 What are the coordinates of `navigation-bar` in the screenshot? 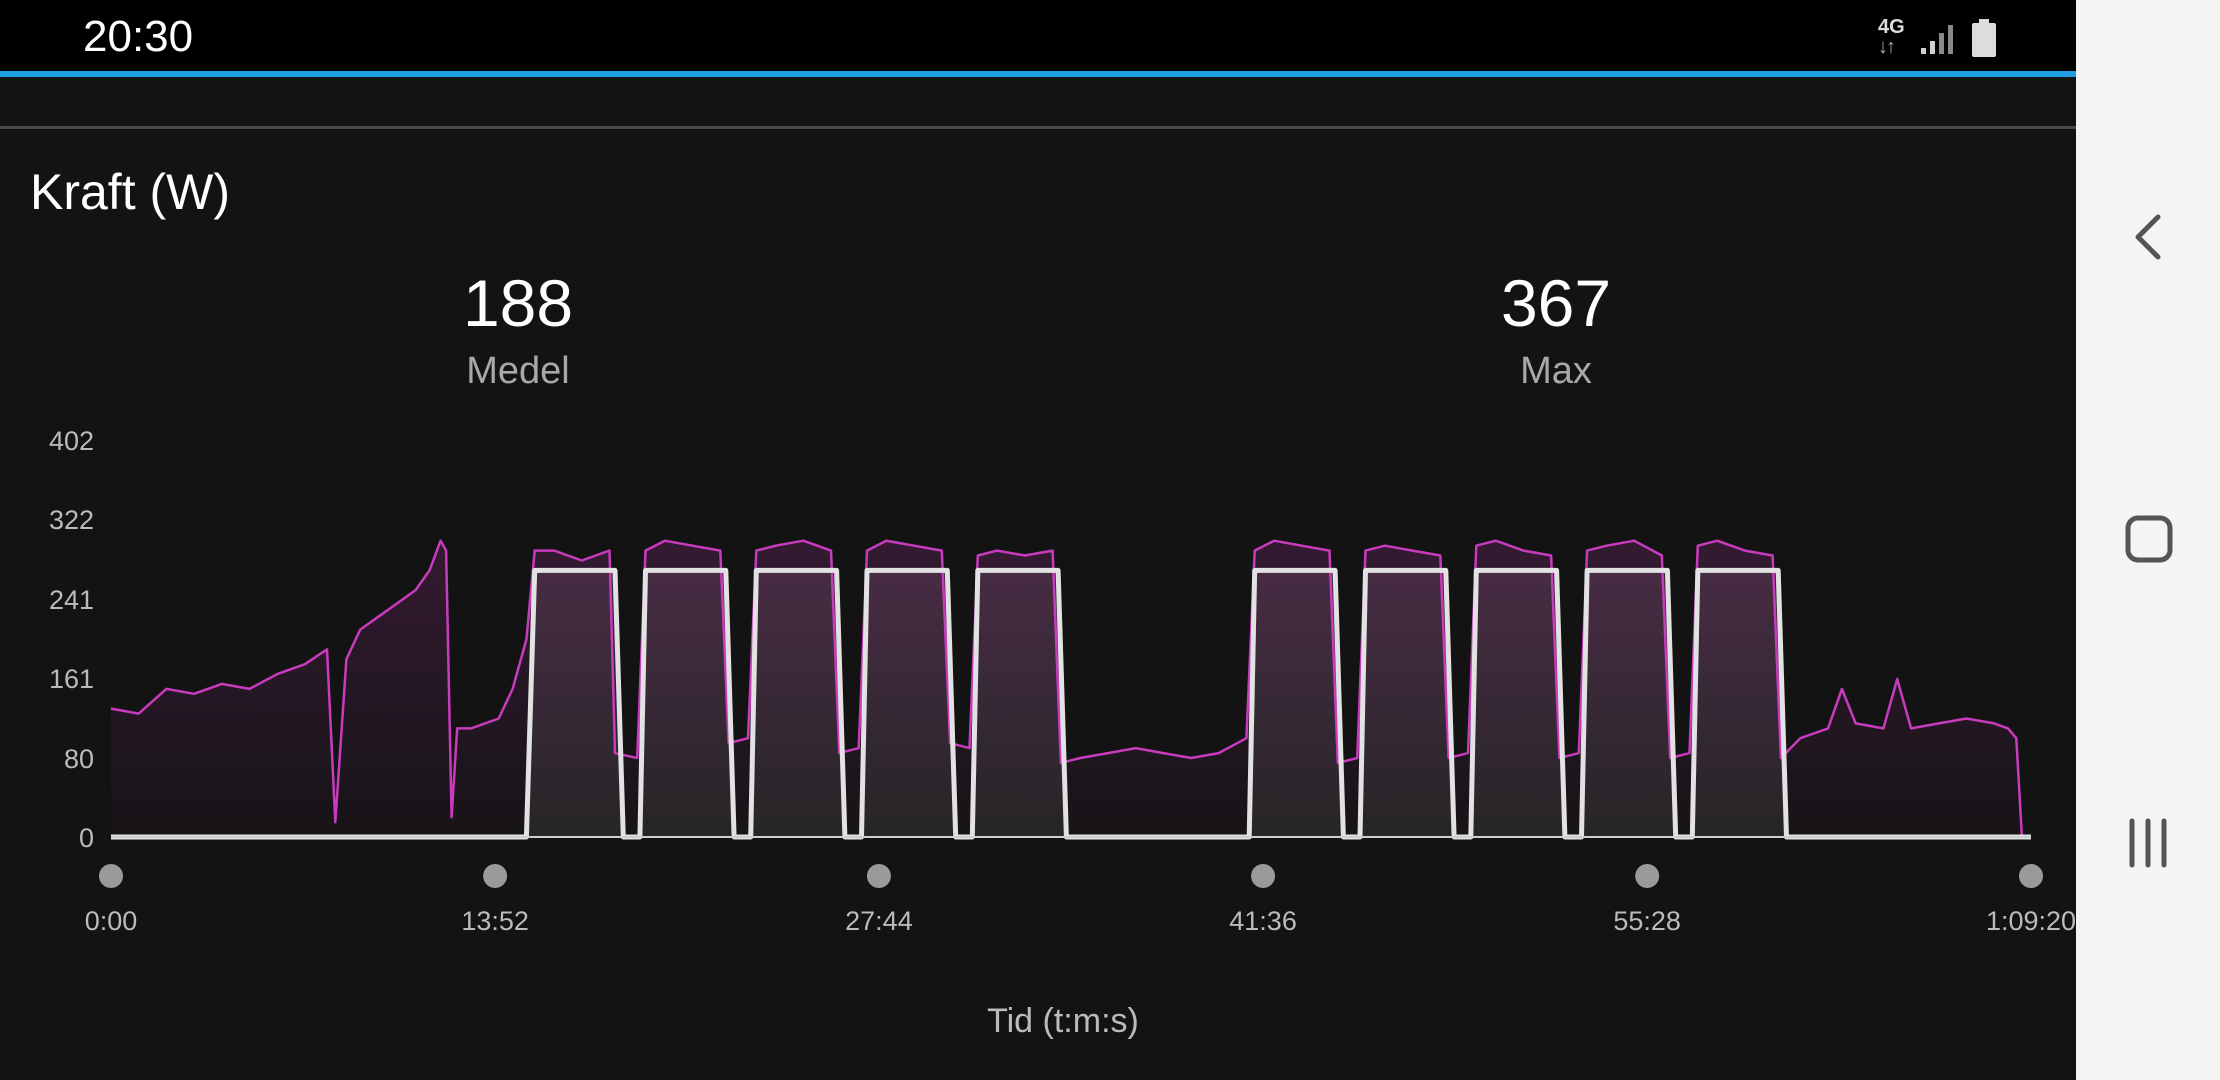 It's located at (2148, 540).